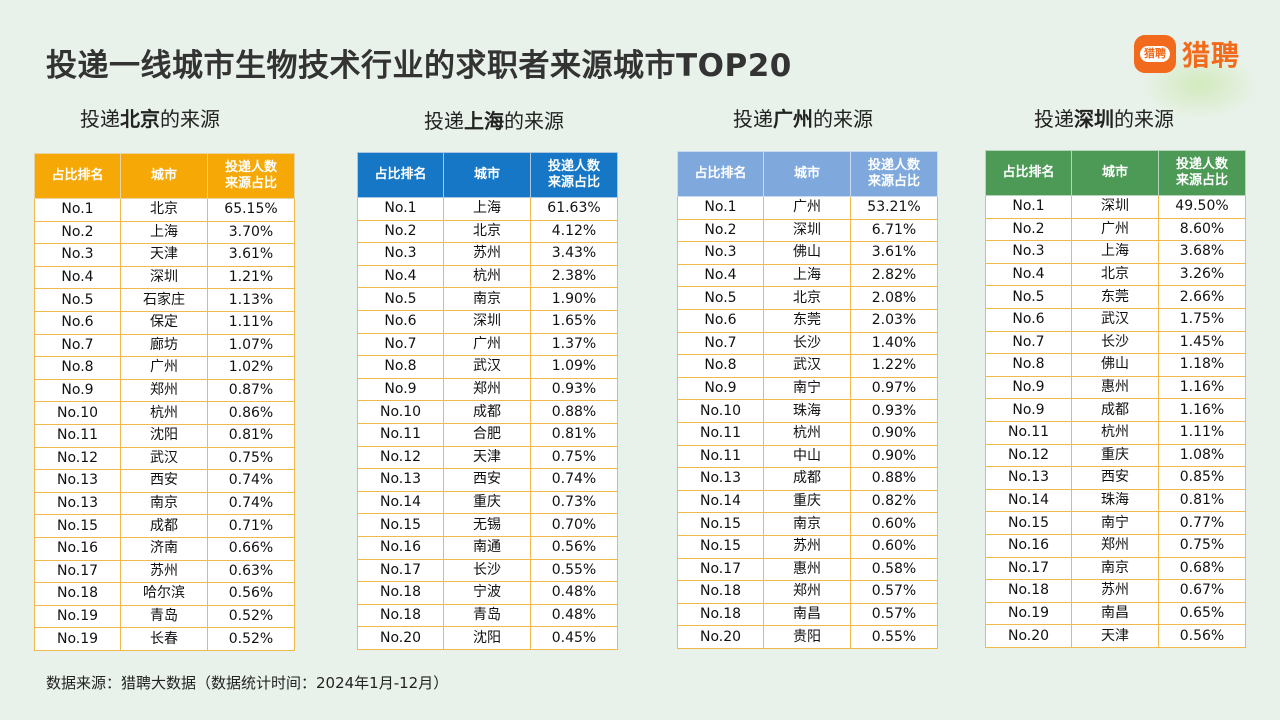  Describe the element at coordinates (400, 412) in the screenshot. I see `rank-cell: No.10` at that location.